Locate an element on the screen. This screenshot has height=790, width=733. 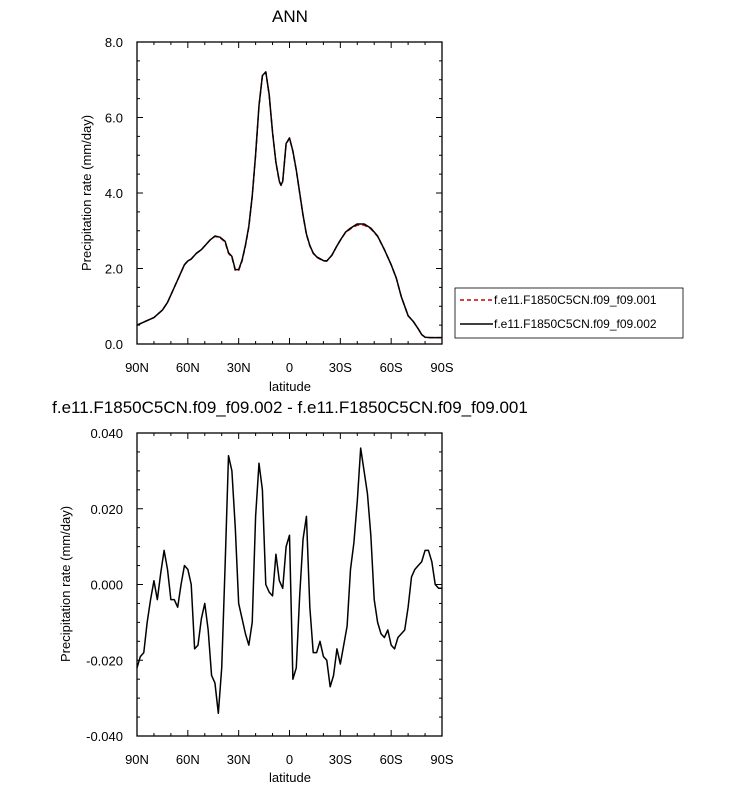
legend-box is located at coordinates (569, 313).